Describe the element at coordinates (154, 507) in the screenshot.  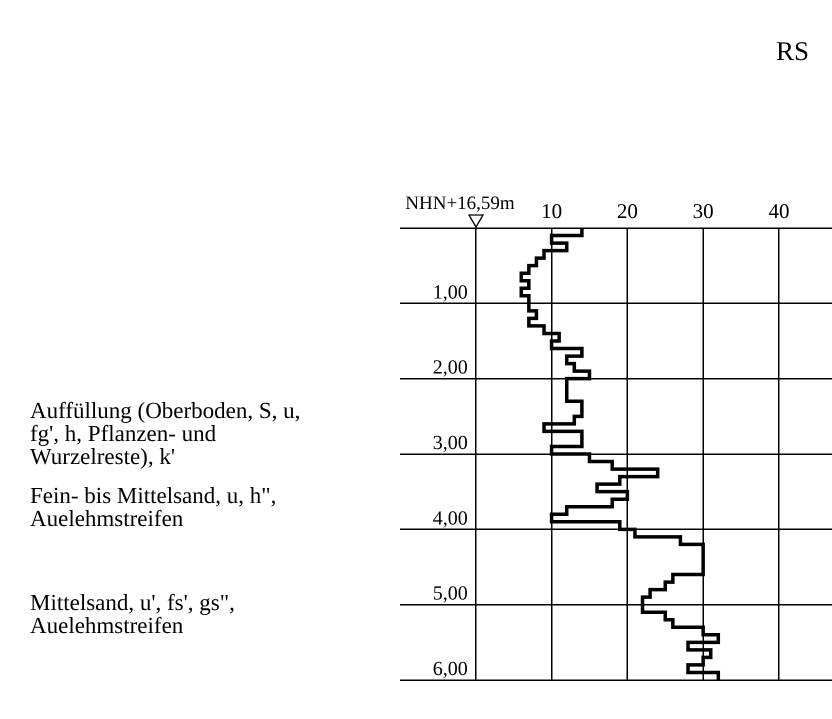
I see `text: Fein- bis Mittelsand, u, h", Auelehmstreifen` at that location.